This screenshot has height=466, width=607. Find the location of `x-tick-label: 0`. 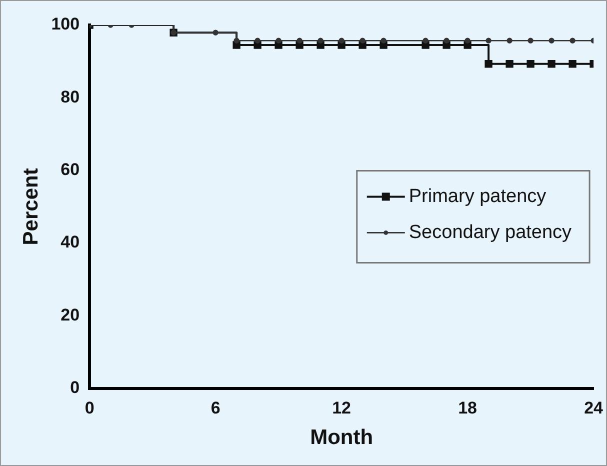

x-tick-label: 0 is located at coordinates (89, 408).